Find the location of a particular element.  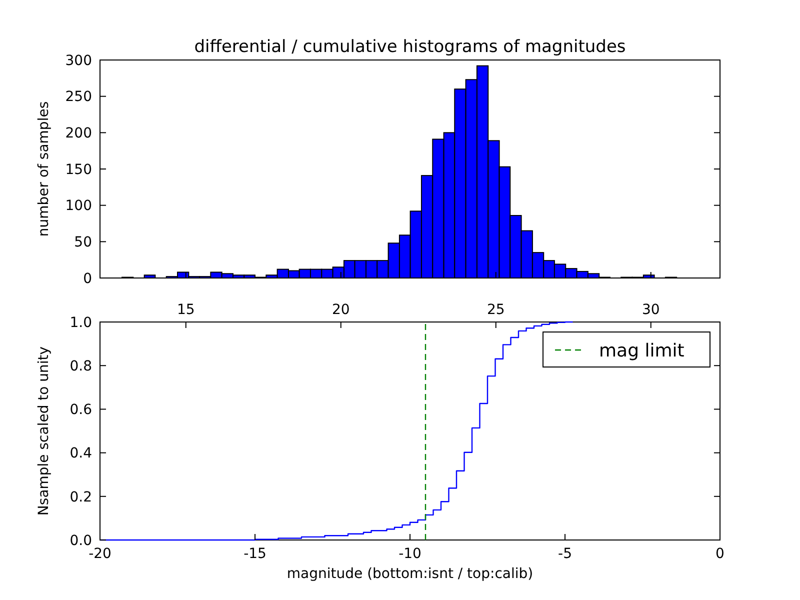

x-tick-label: -10 is located at coordinates (410, 554).